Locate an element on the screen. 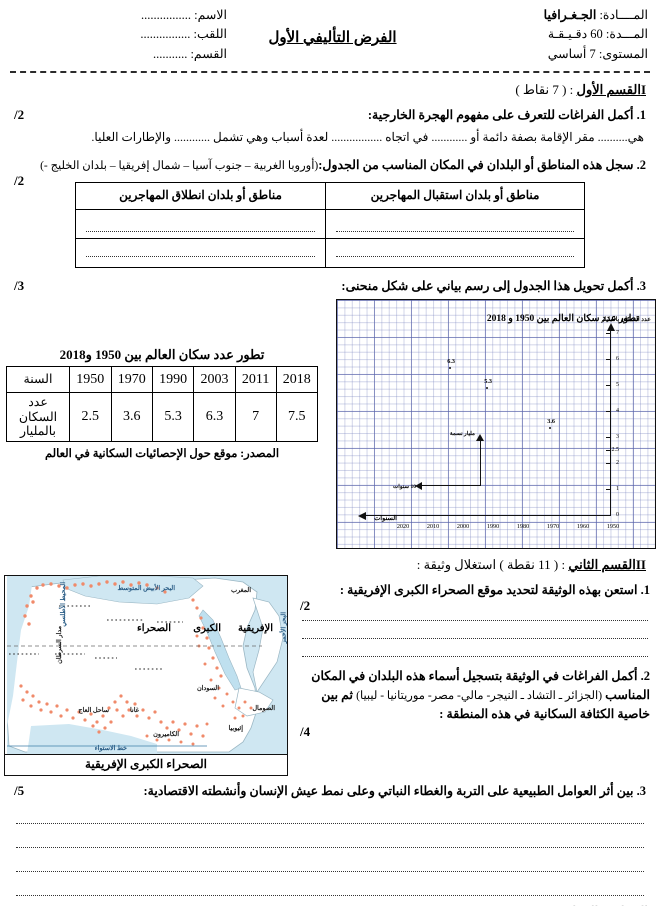 This screenshot has width=660, height=906. pop-rowhead-population: عدد السكان بالمليار is located at coordinates (38, 417).